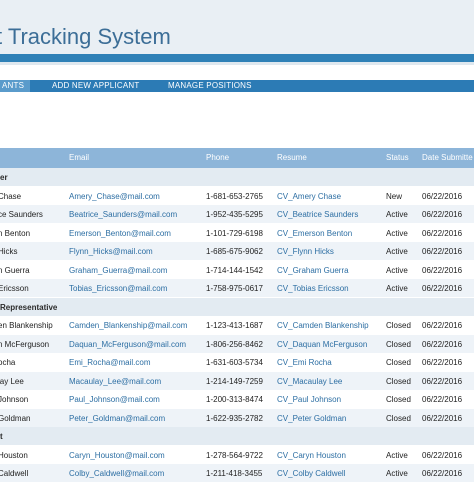 This screenshot has width=474, height=482. Describe the element at coordinates (237, 58) in the screenshot. I see `header-divider` at that location.